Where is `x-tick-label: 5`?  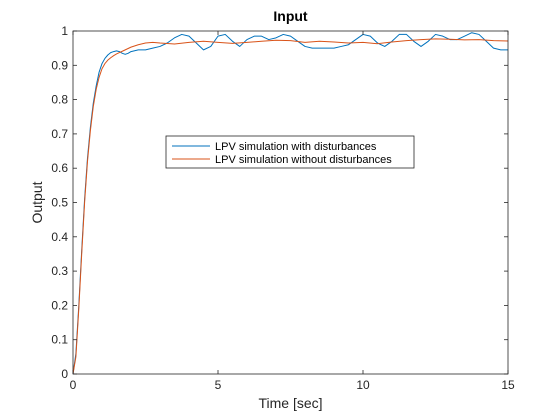 x-tick-label: 5 is located at coordinates (218, 385).